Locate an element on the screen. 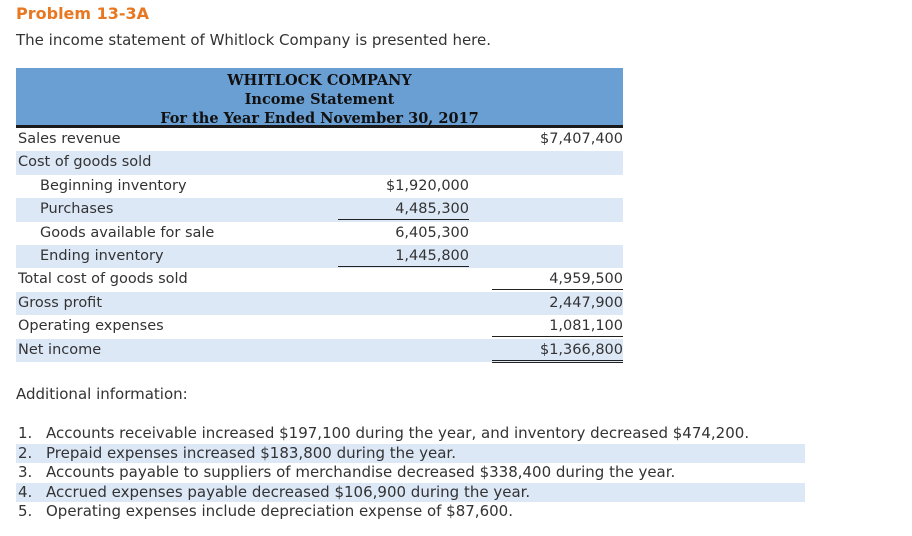 Image resolution: width=912 pixels, height=536 pixels. item-number: 1. is located at coordinates (25, 433).